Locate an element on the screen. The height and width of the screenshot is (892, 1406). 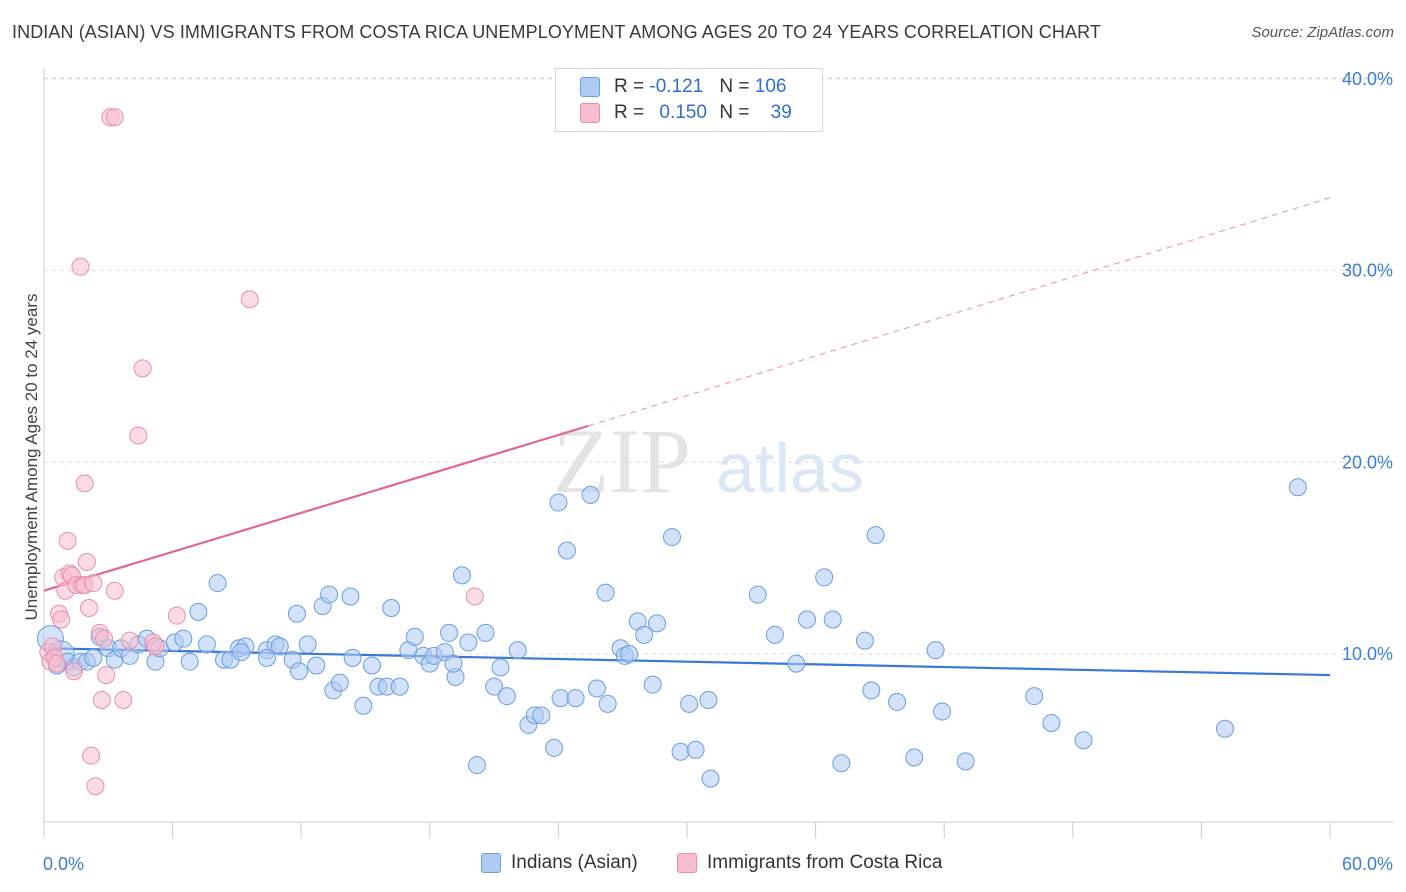
watermark: ZIP atlas is located at coordinates (708, 461).